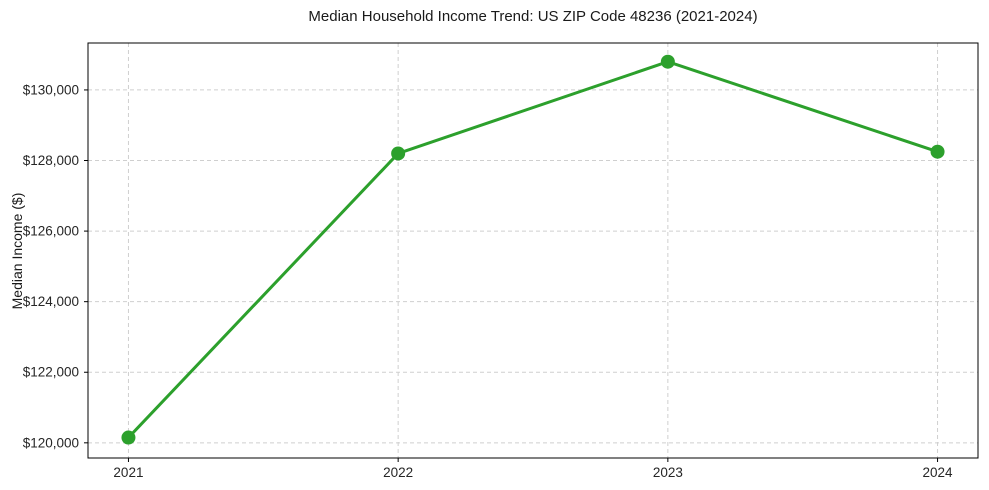  I want to click on y-tick-label: $126,000, so click(51, 231).